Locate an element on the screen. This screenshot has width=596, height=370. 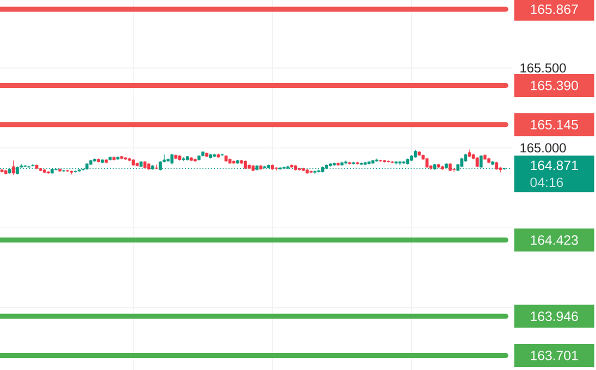
ref-line-label: 165.390 is located at coordinates (554, 85).